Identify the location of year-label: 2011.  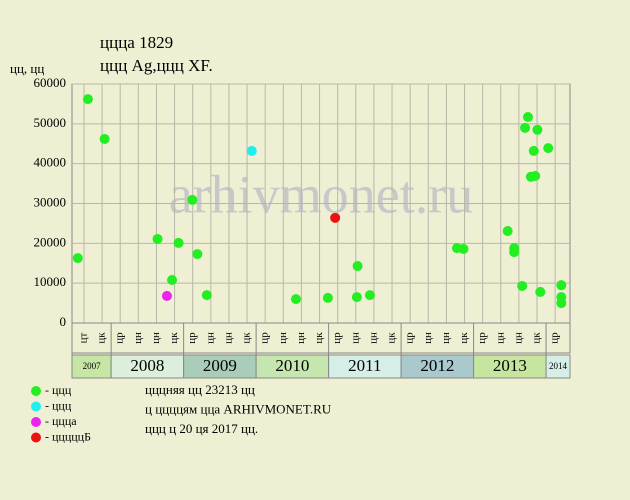
(364, 365).